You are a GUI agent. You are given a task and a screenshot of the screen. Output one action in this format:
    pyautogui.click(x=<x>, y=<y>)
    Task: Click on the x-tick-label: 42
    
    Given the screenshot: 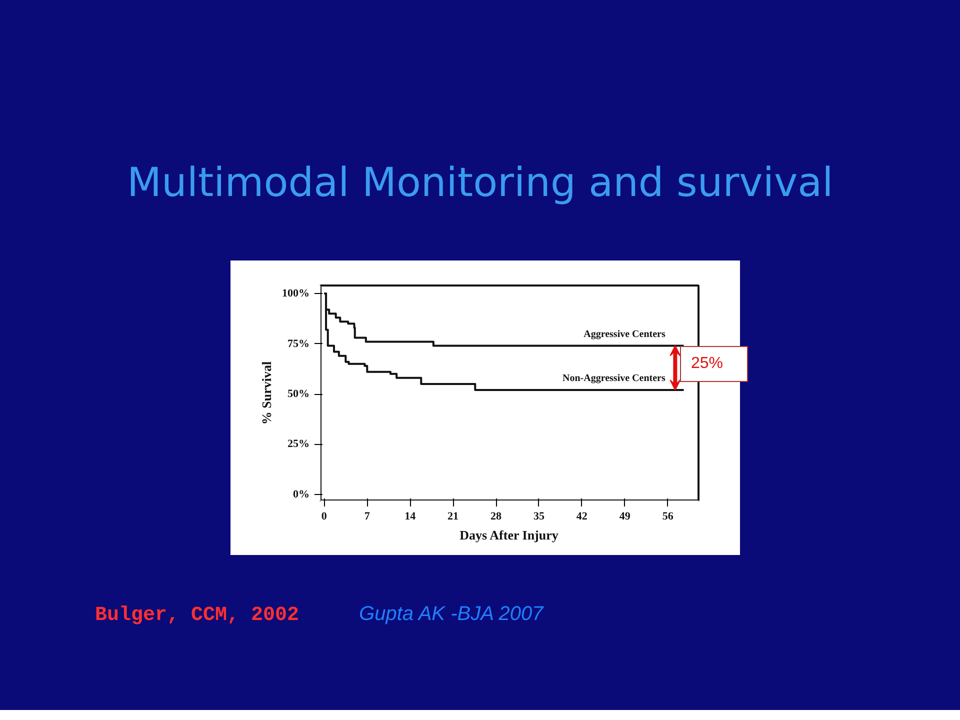 What is the action you would take?
    pyautogui.click(x=582, y=516)
    